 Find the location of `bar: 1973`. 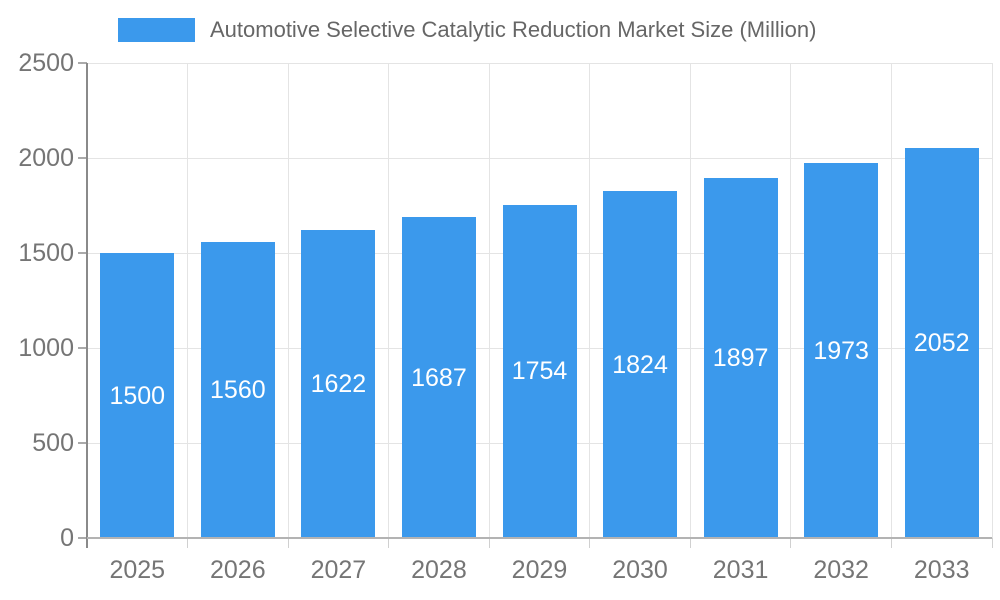

bar: 1973 is located at coordinates (841, 350).